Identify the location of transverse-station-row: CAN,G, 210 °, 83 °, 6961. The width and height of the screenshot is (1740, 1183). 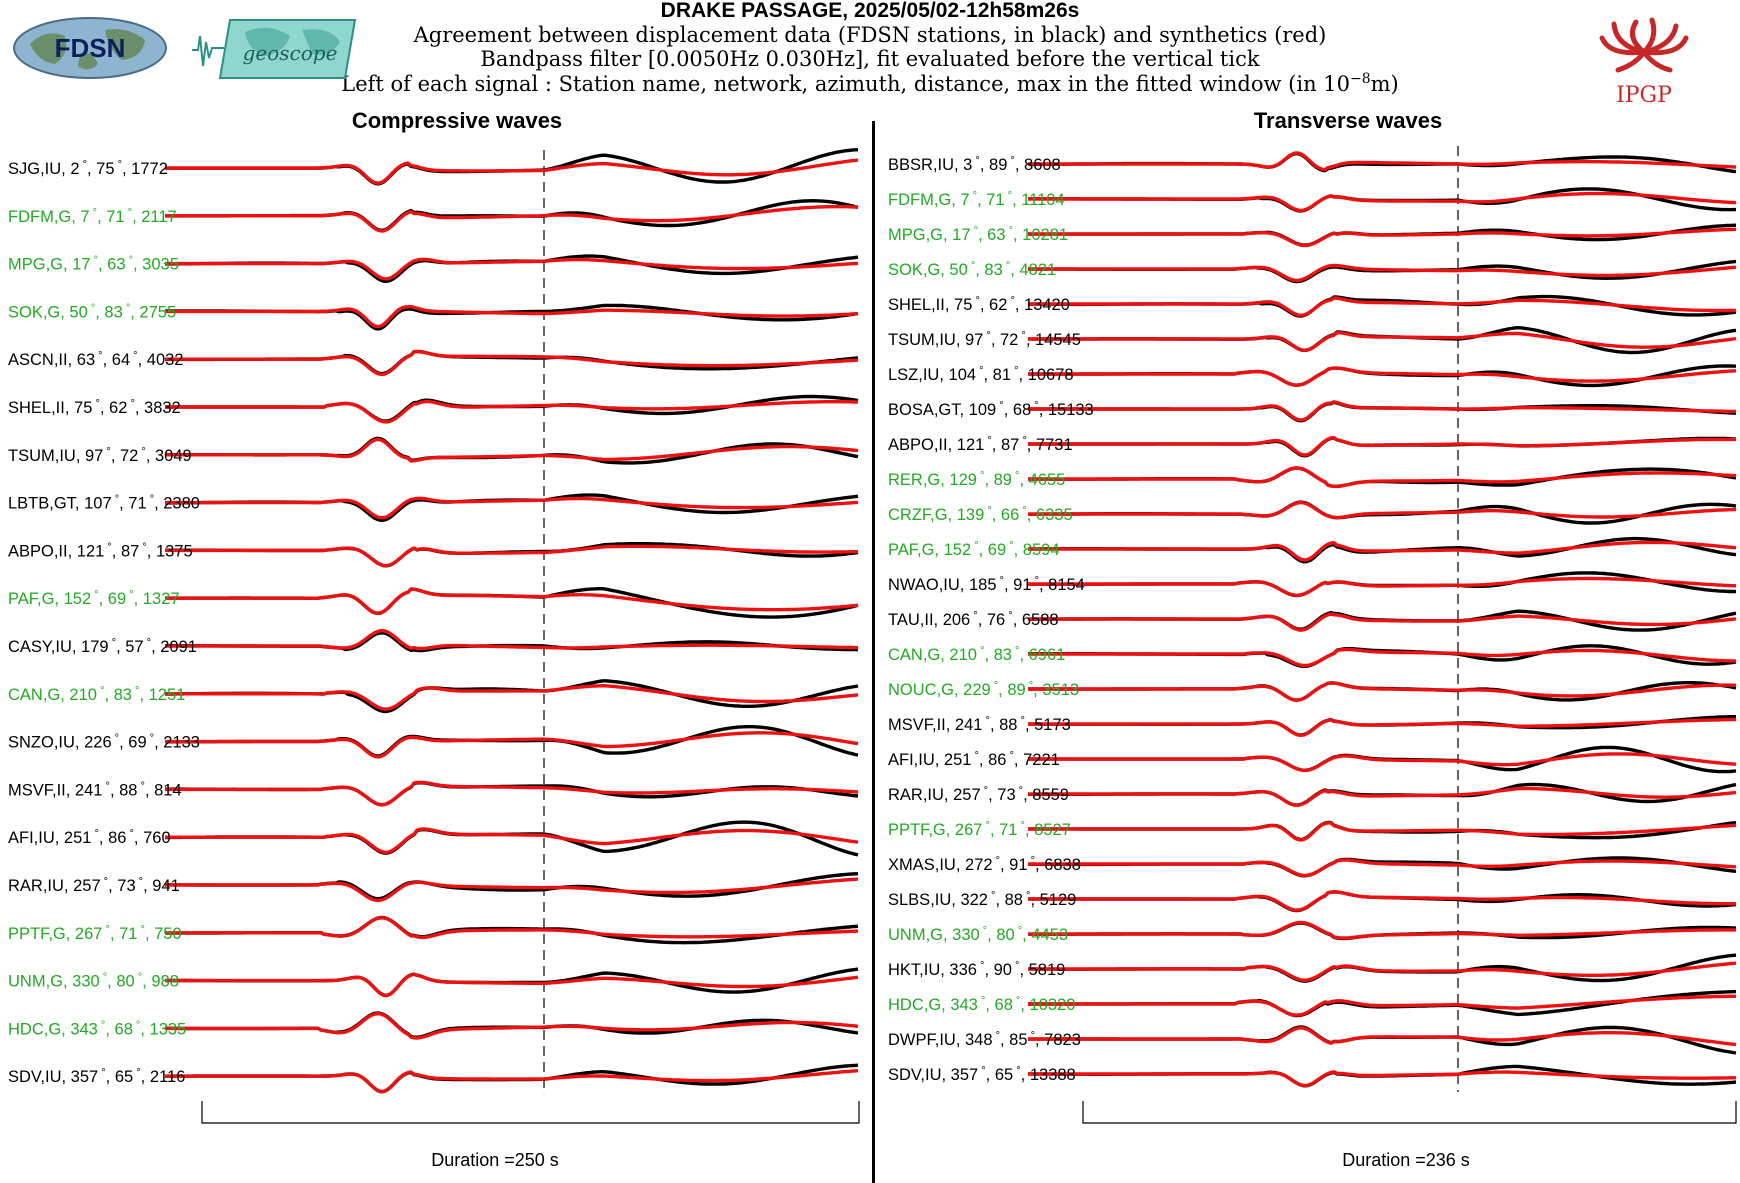
(1312, 656).